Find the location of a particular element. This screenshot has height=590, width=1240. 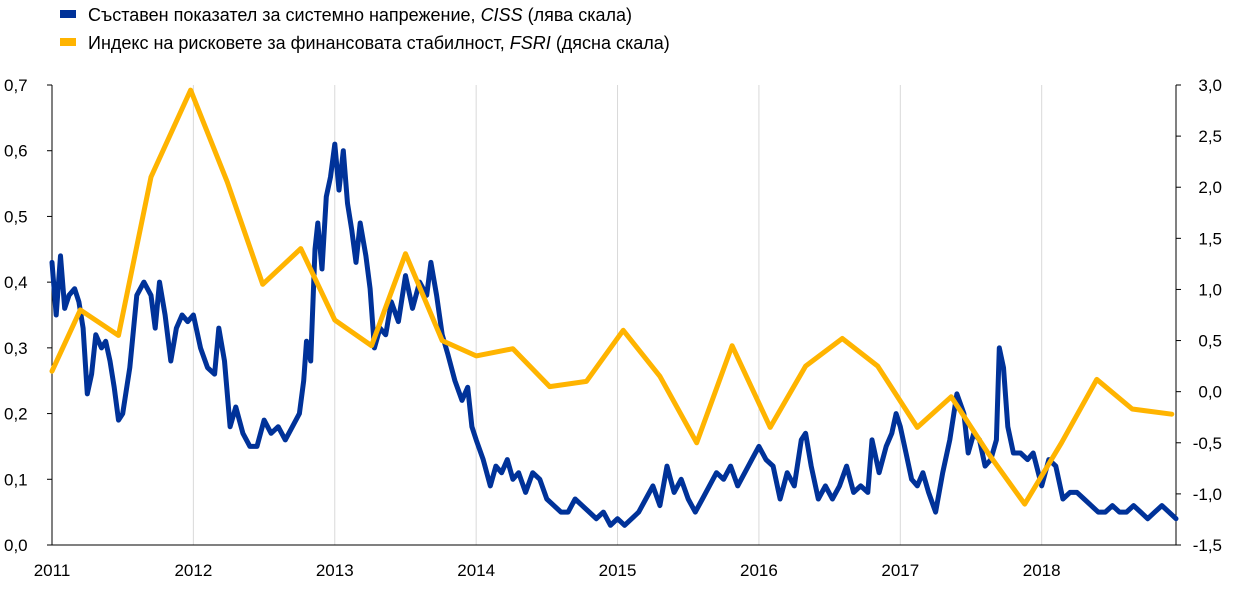

legend-swatch-fsri is located at coordinates (68, 42).